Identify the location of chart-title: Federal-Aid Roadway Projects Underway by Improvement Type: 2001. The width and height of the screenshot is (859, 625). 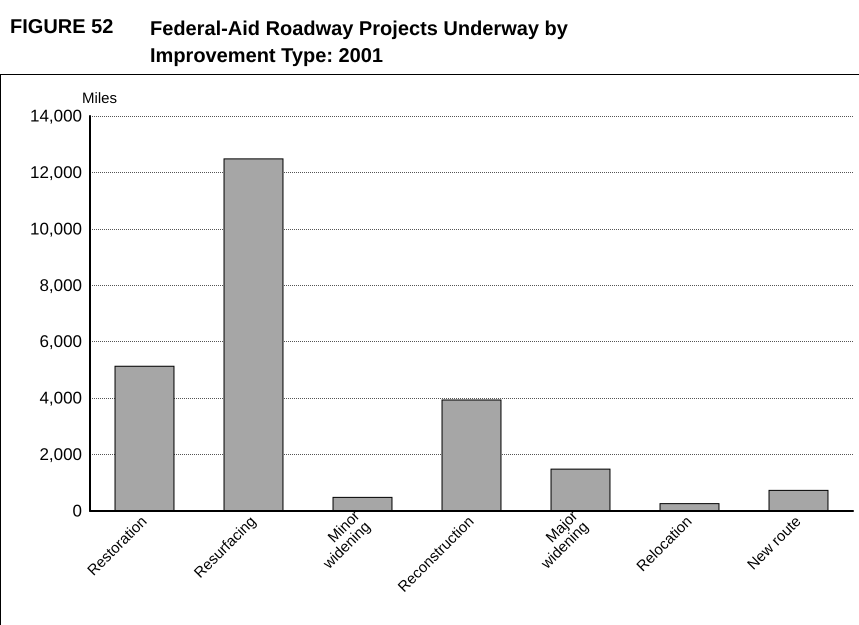
(359, 43).